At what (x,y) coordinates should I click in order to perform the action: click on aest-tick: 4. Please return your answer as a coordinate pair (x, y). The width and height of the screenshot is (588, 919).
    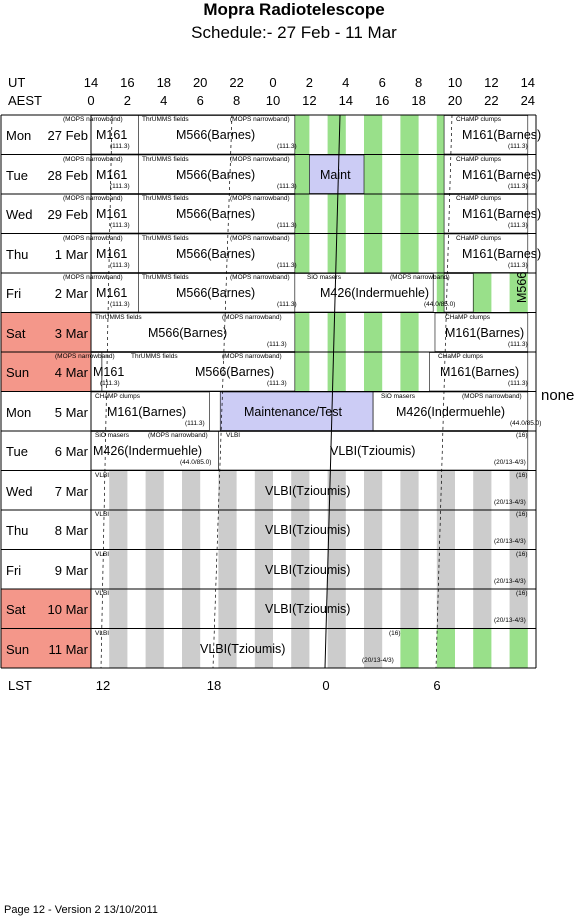
    Looking at the image, I should click on (164, 100).